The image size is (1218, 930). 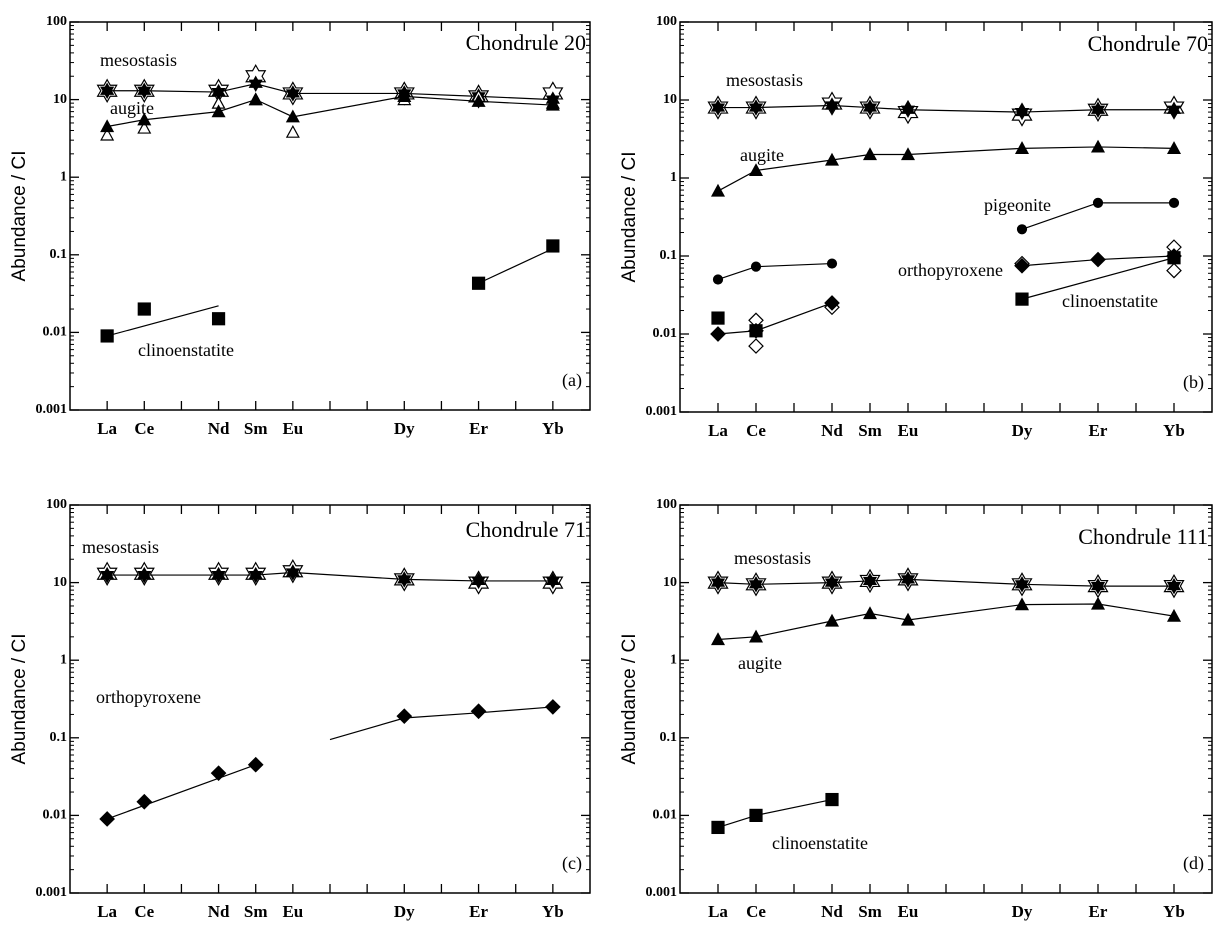 I want to click on panel-label: (d), so click(x=1193, y=863).